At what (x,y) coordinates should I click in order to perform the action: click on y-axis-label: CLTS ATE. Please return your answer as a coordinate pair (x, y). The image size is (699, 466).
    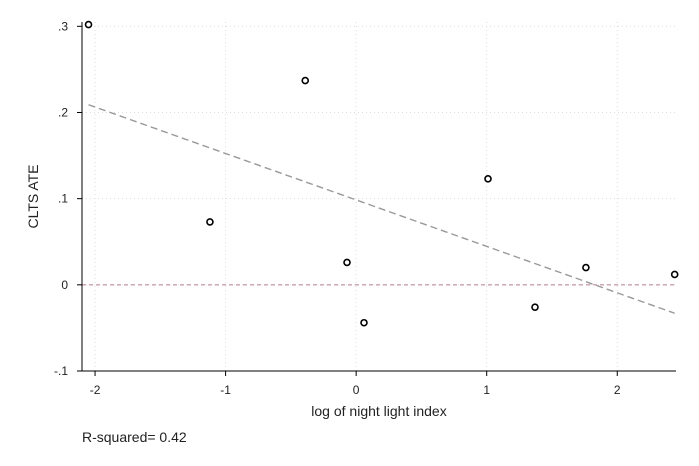
    Looking at the image, I should click on (33, 196).